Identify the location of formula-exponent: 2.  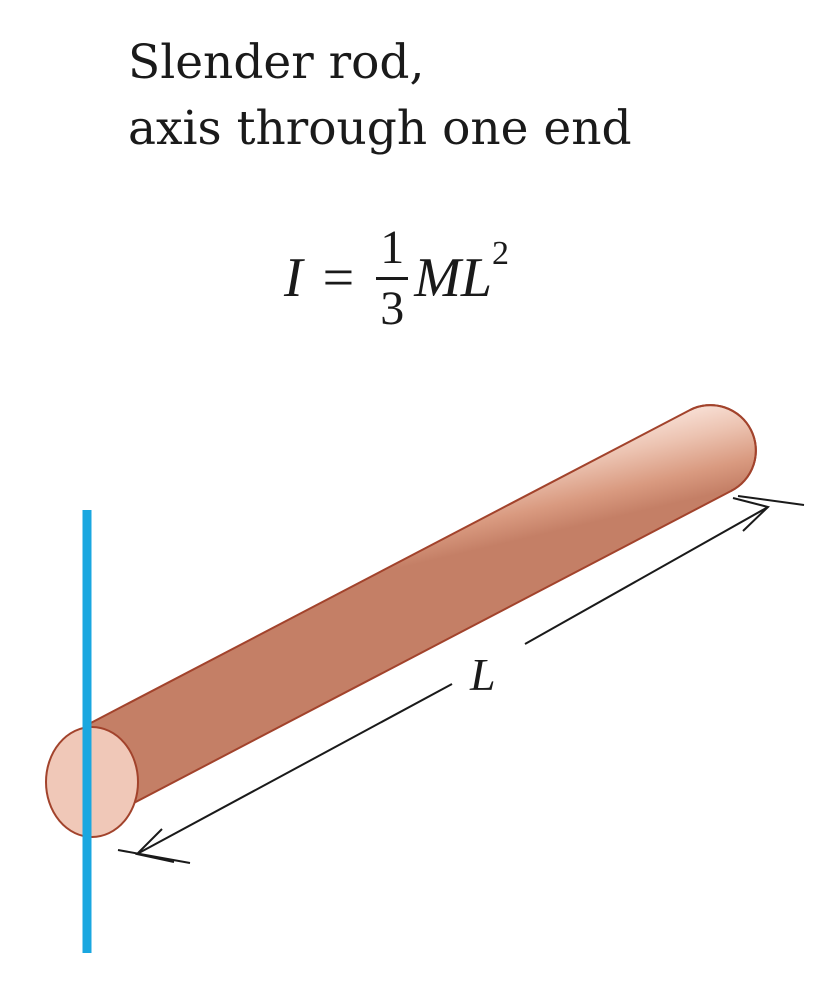
(501, 253).